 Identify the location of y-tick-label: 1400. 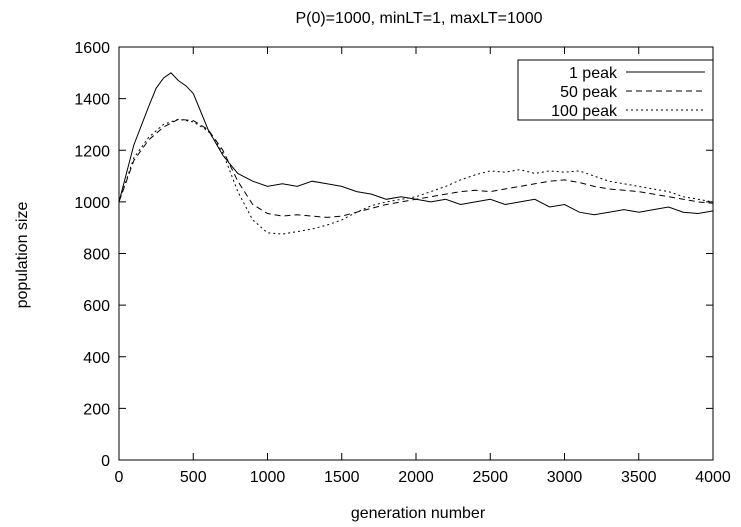
(92, 100).